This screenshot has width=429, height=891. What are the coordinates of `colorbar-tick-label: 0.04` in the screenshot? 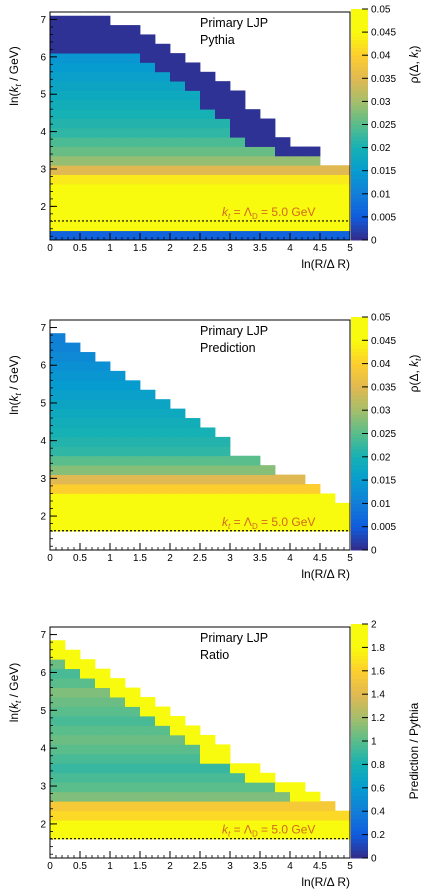 It's located at (381, 364).